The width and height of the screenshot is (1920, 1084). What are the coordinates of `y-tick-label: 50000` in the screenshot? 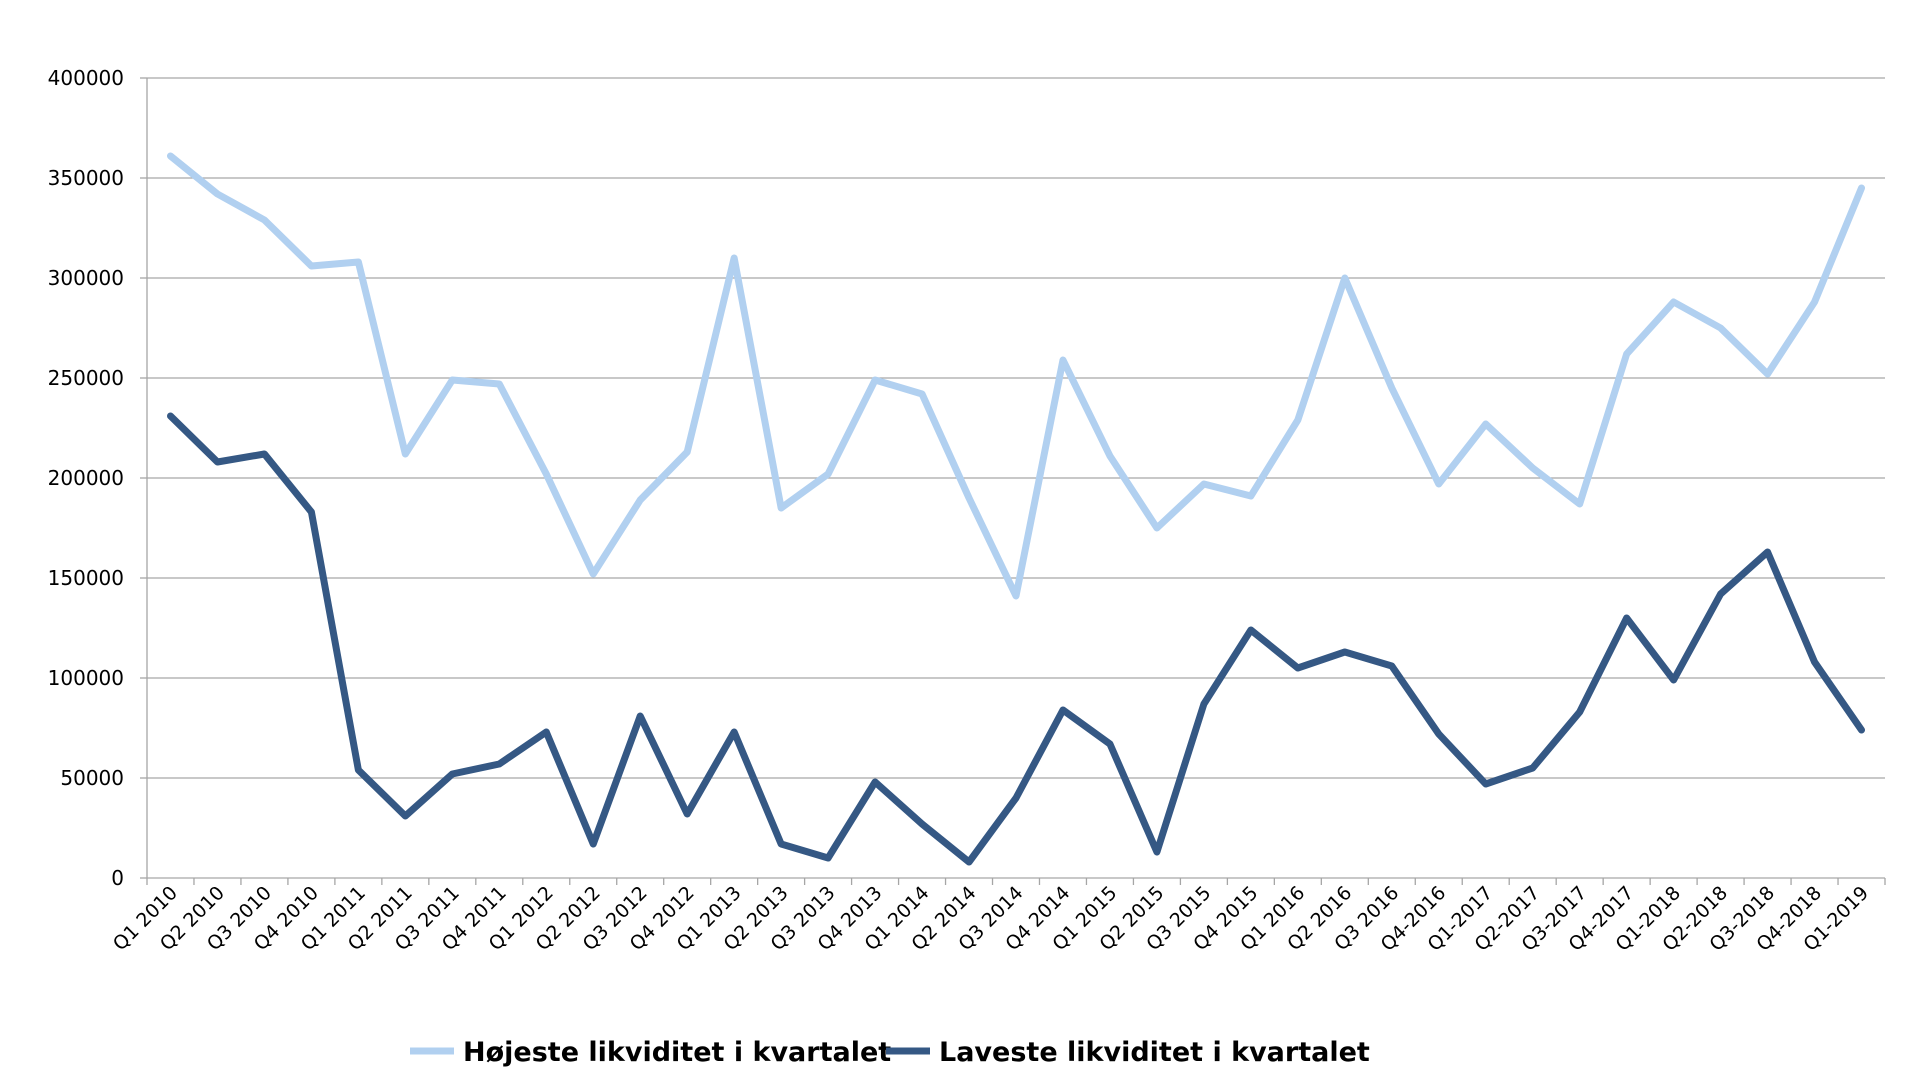 It's located at (92, 778).